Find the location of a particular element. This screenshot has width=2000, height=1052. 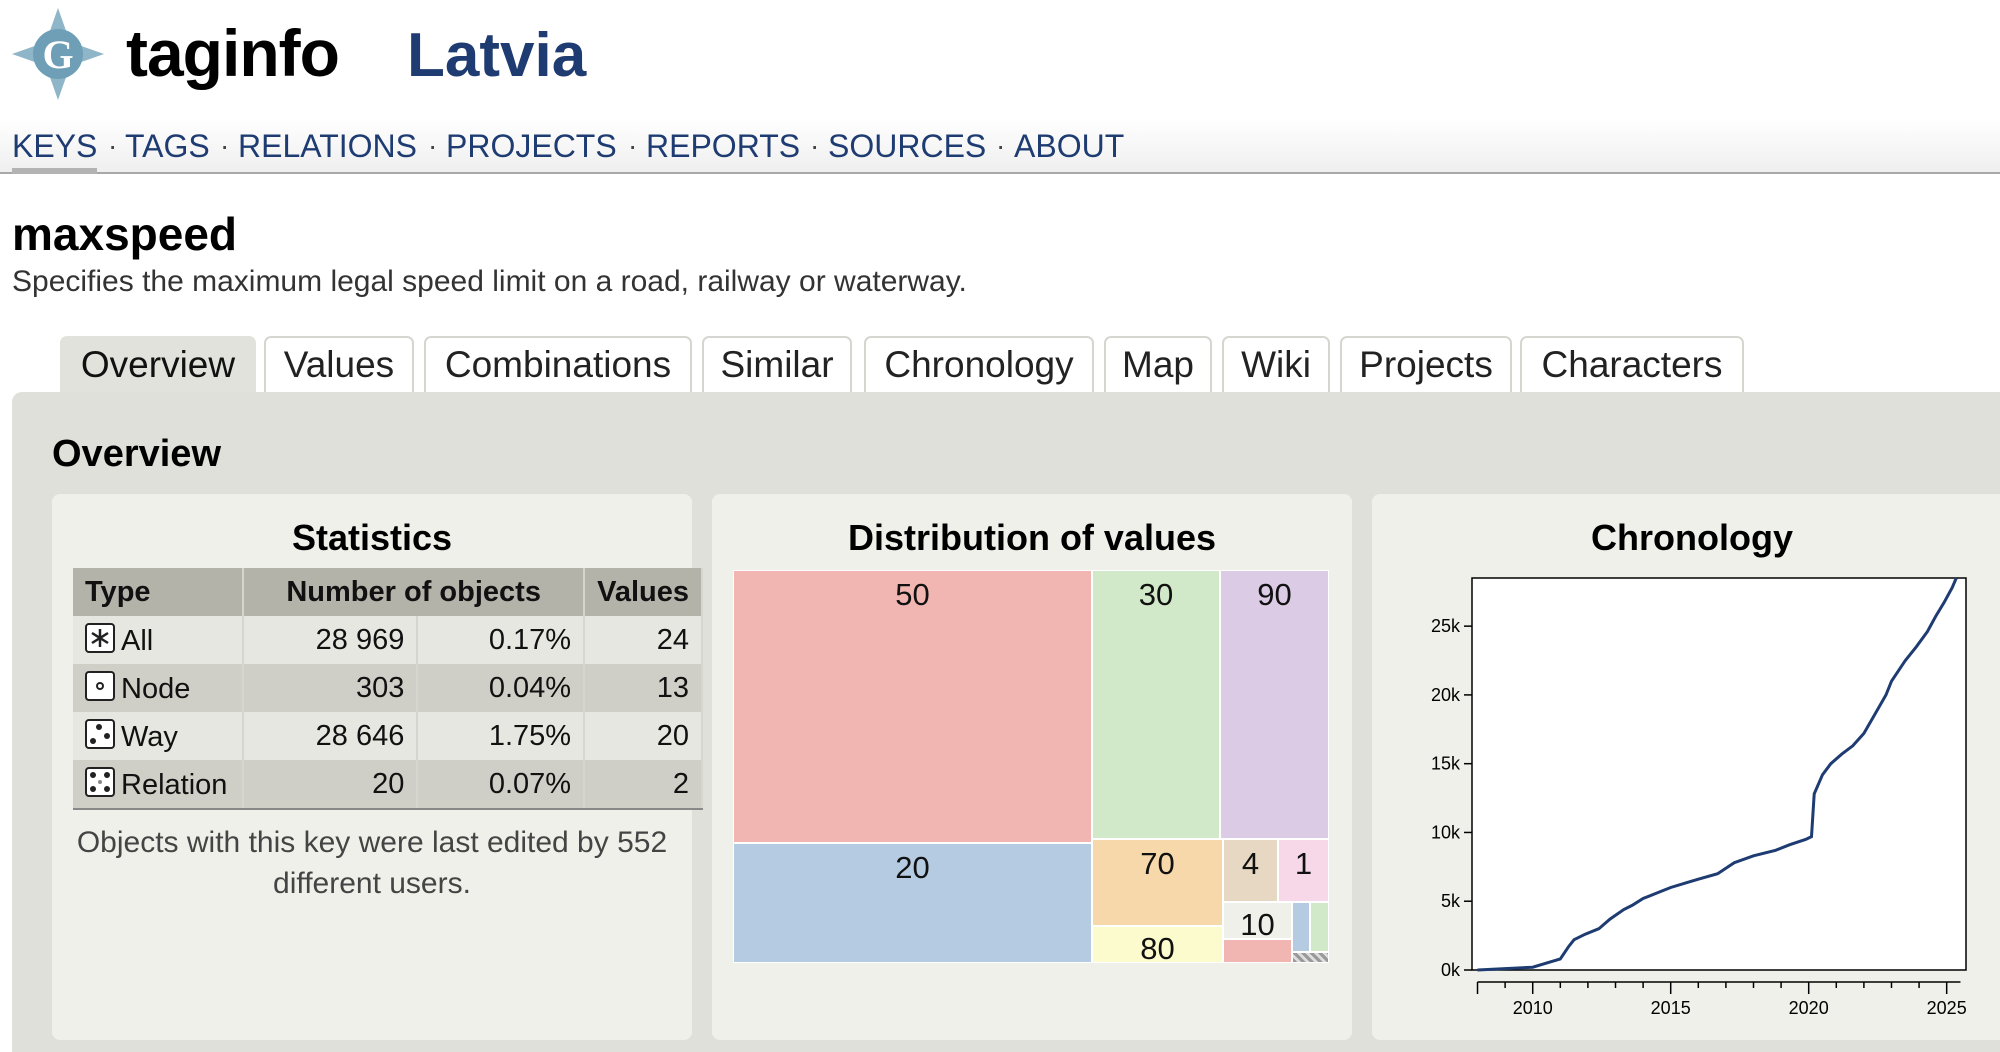

table-row: Relation 20 0.07% 2 is located at coordinates (388, 785).